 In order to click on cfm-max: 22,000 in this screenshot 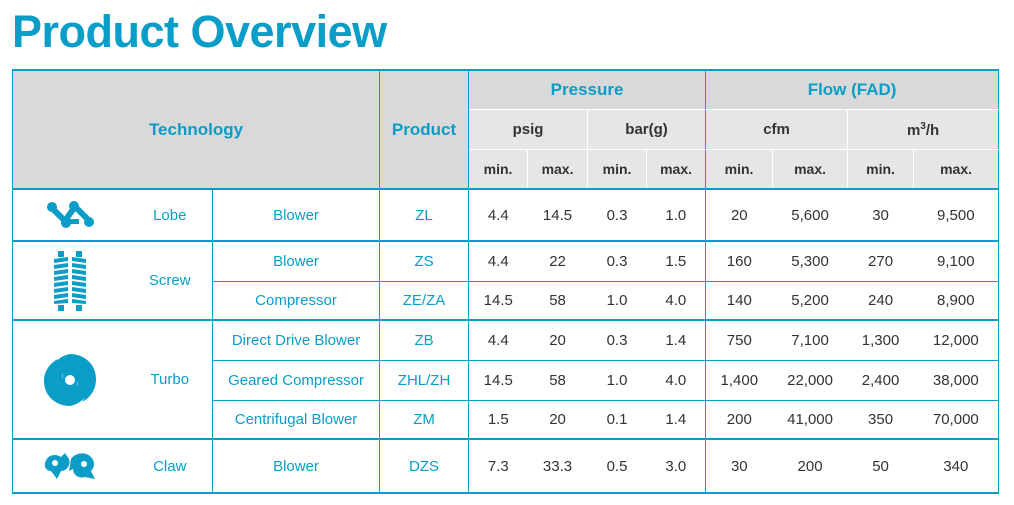, I will do `click(810, 379)`.